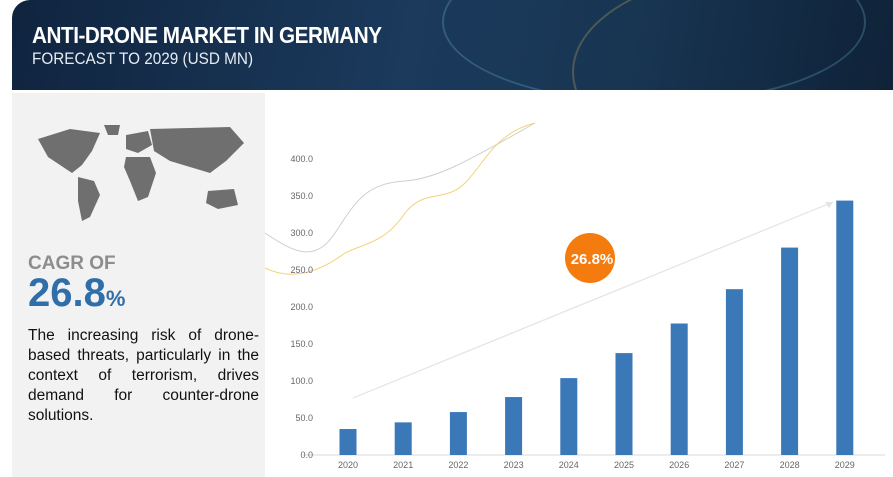 The height and width of the screenshot is (477, 893). I want to click on y-tick-label: 200.0, so click(301, 307).